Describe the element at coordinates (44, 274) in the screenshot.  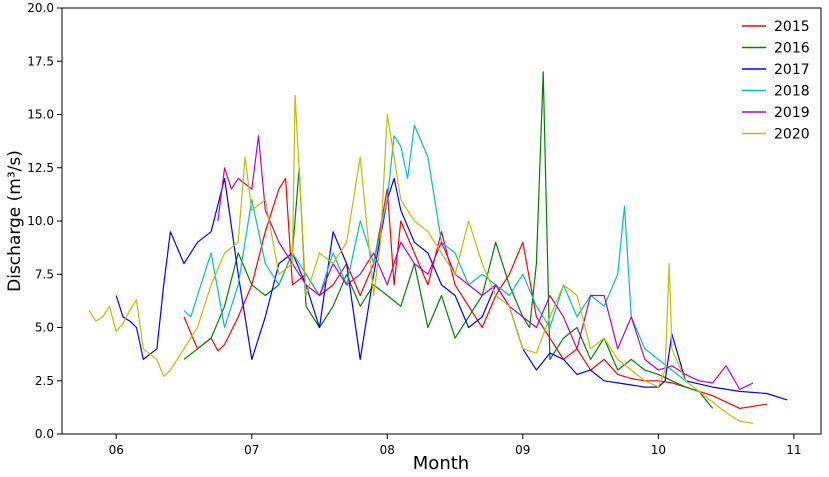
I see `y-tick-label: 7.5` at that location.